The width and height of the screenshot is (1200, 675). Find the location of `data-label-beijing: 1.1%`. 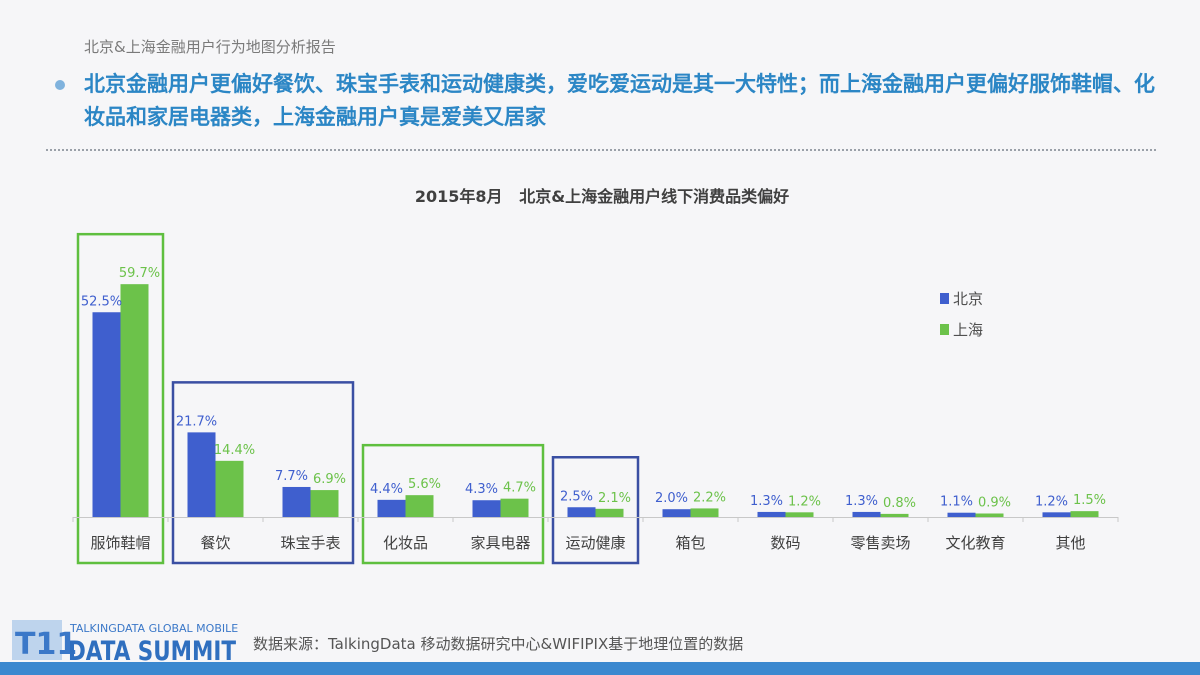

data-label-beijing: 1.1% is located at coordinates (956, 502).